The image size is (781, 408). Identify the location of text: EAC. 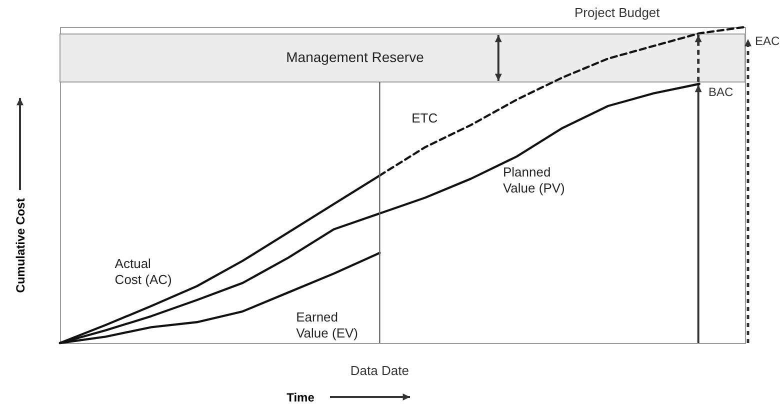
(767, 41).